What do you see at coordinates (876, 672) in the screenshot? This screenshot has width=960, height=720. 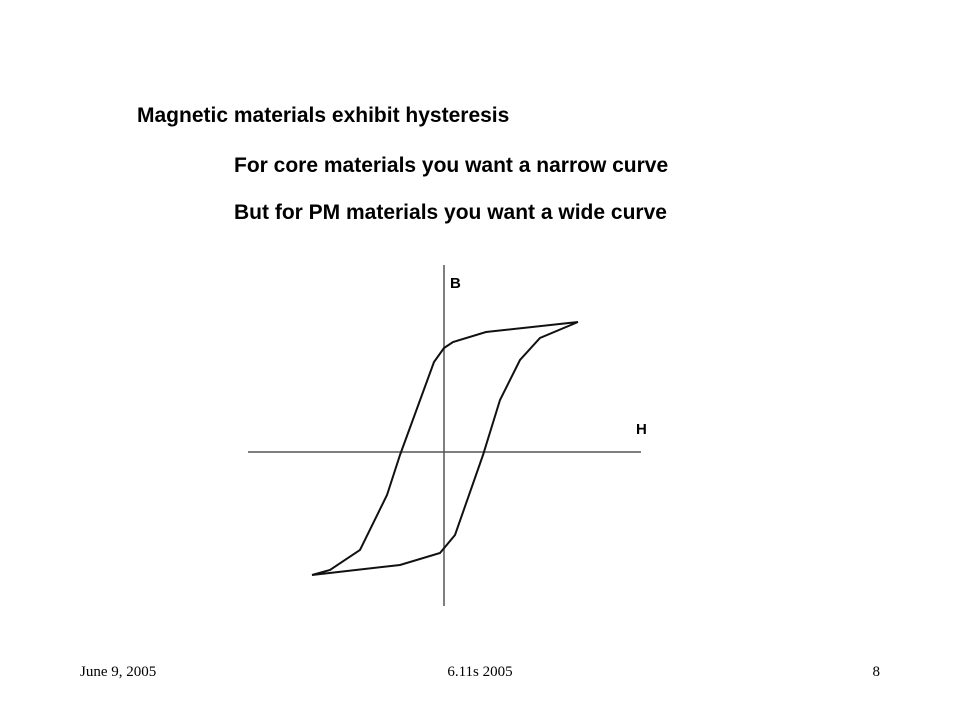 I see `footer-page: 8` at bounding box center [876, 672].